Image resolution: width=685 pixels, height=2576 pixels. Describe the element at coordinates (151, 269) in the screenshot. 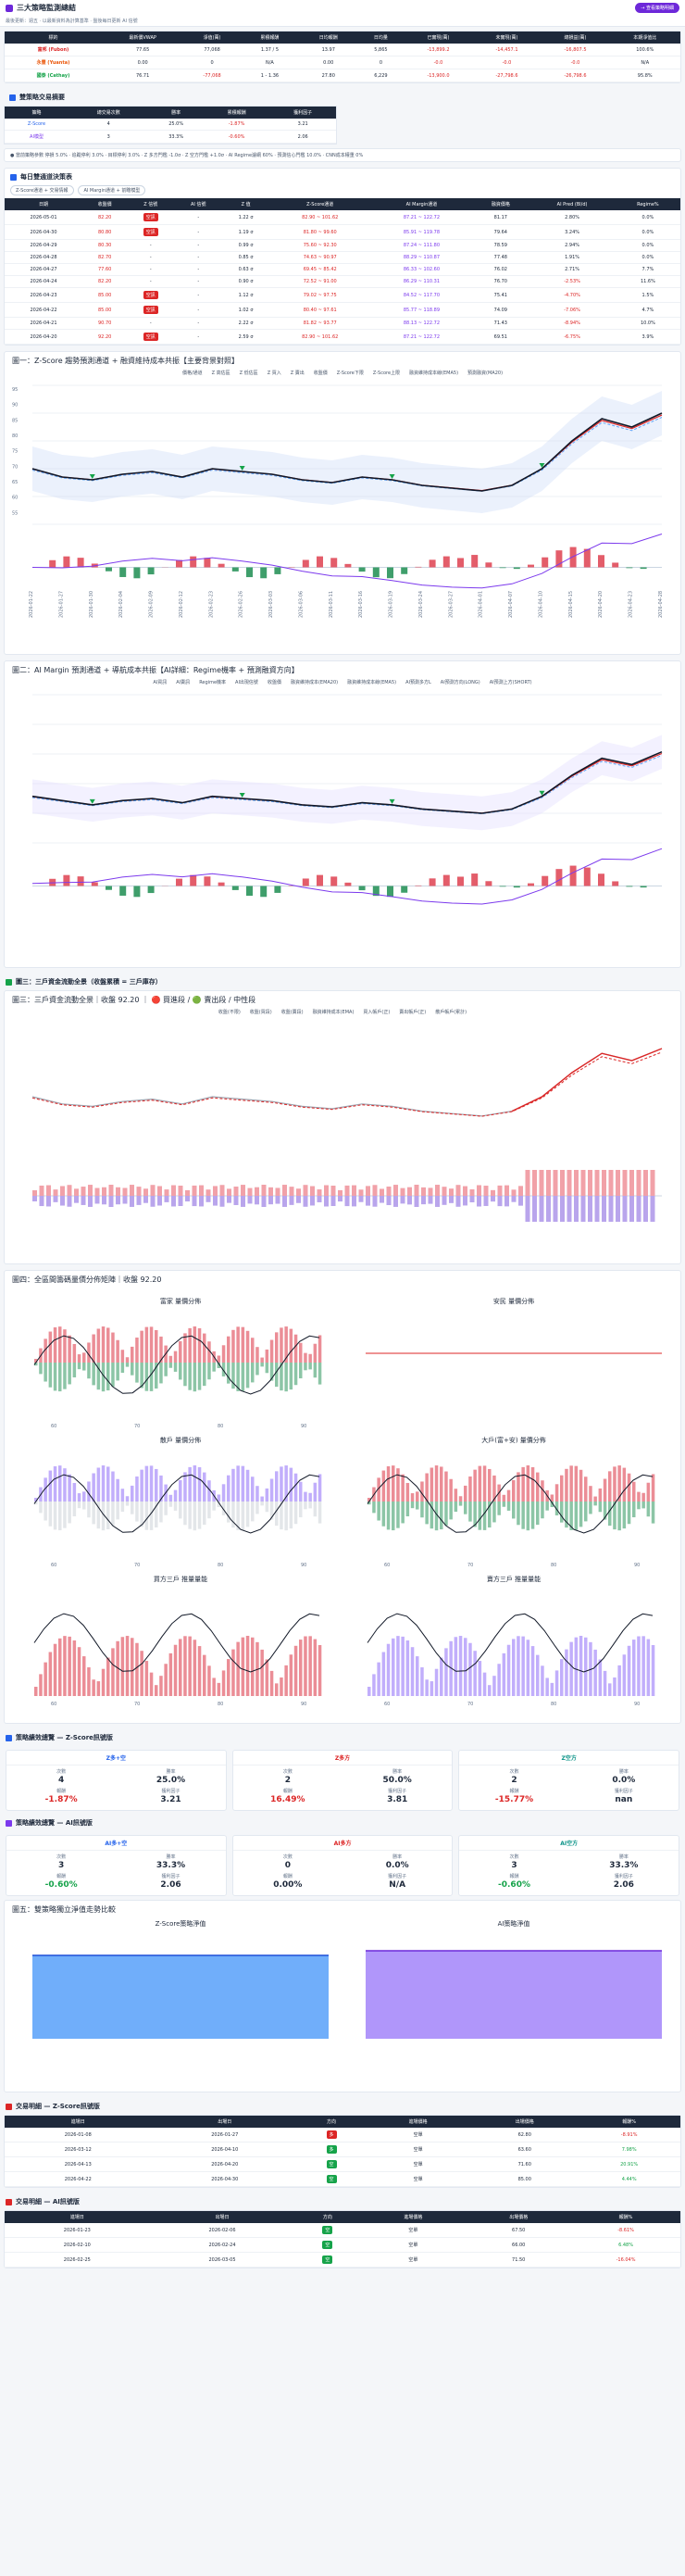

I see `cell-z: -` at that location.